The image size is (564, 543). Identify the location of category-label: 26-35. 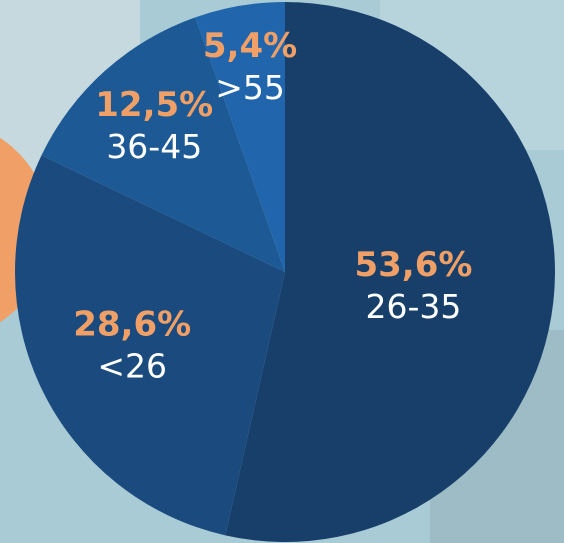
(414, 306).